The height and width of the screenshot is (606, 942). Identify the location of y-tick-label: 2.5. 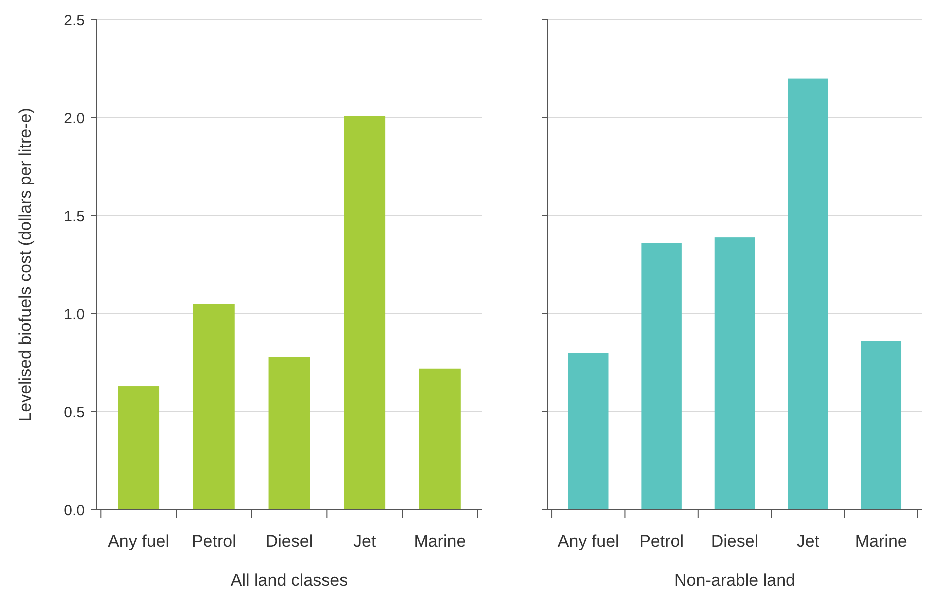
(74, 21).